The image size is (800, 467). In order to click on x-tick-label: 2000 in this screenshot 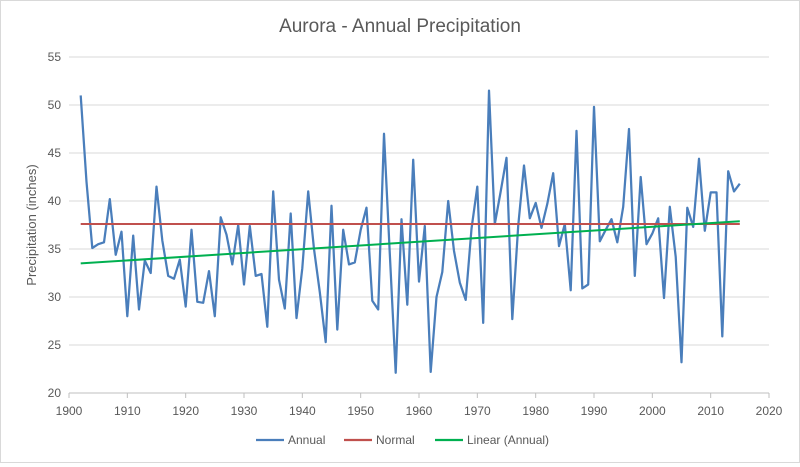, I will do `click(652, 411)`.